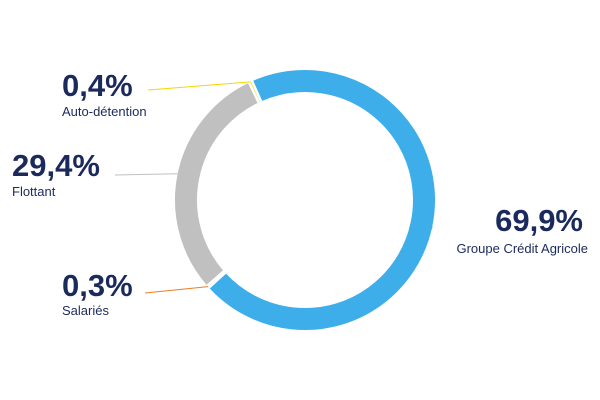 The height and width of the screenshot is (400, 600). Describe the element at coordinates (34, 191) in the screenshot. I see `slice-label-flottant: Flottant` at that location.